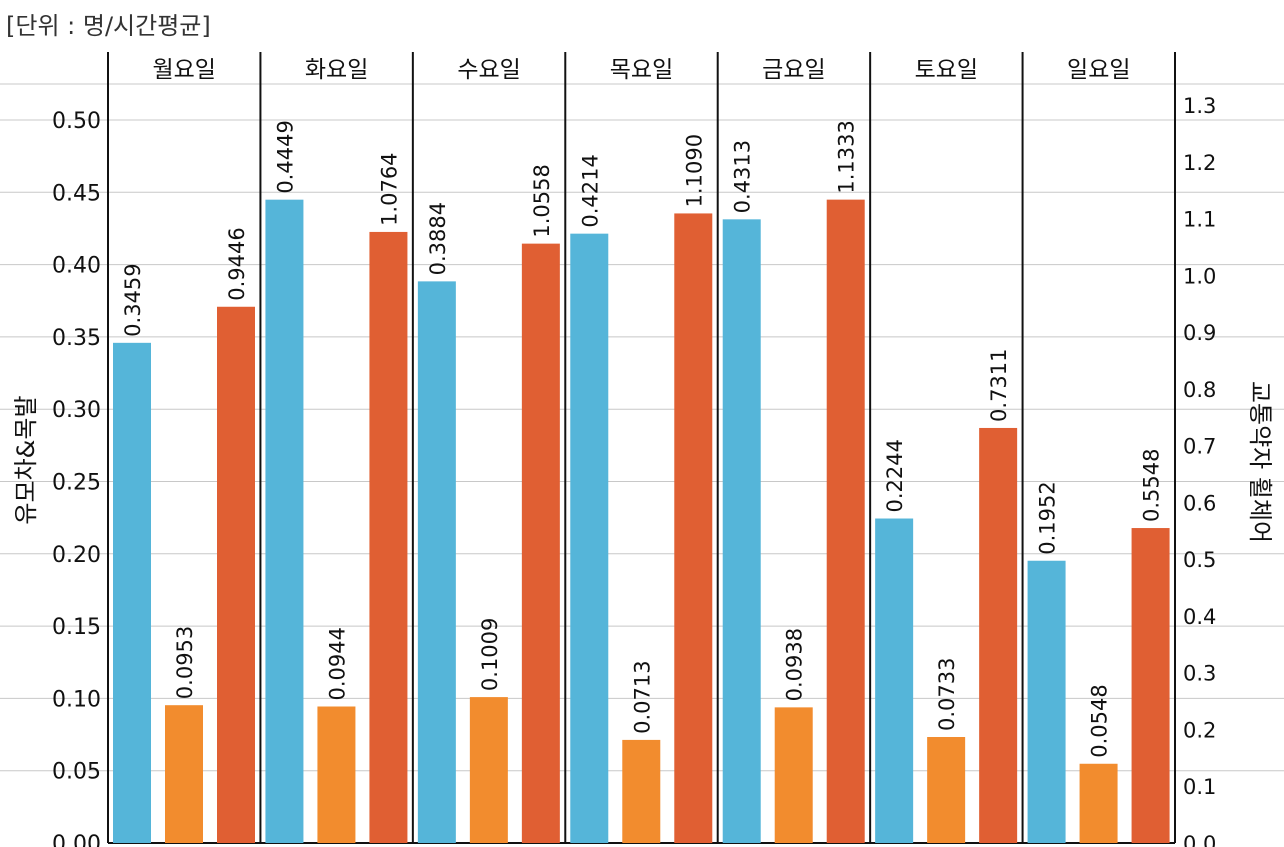 The width and height of the screenshot is (1284, 847). What do you see at coordinates (1199, 220) in the screenshot?
I see `y-right-tick-label: 1.1` at bounding box center [1199, 220].